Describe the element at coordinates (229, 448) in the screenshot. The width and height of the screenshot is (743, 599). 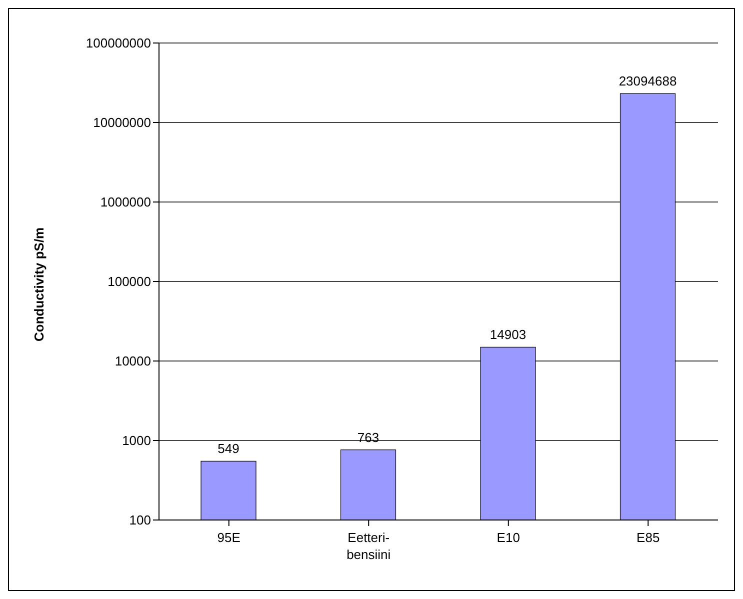
I see `data-label: 549` at that location.